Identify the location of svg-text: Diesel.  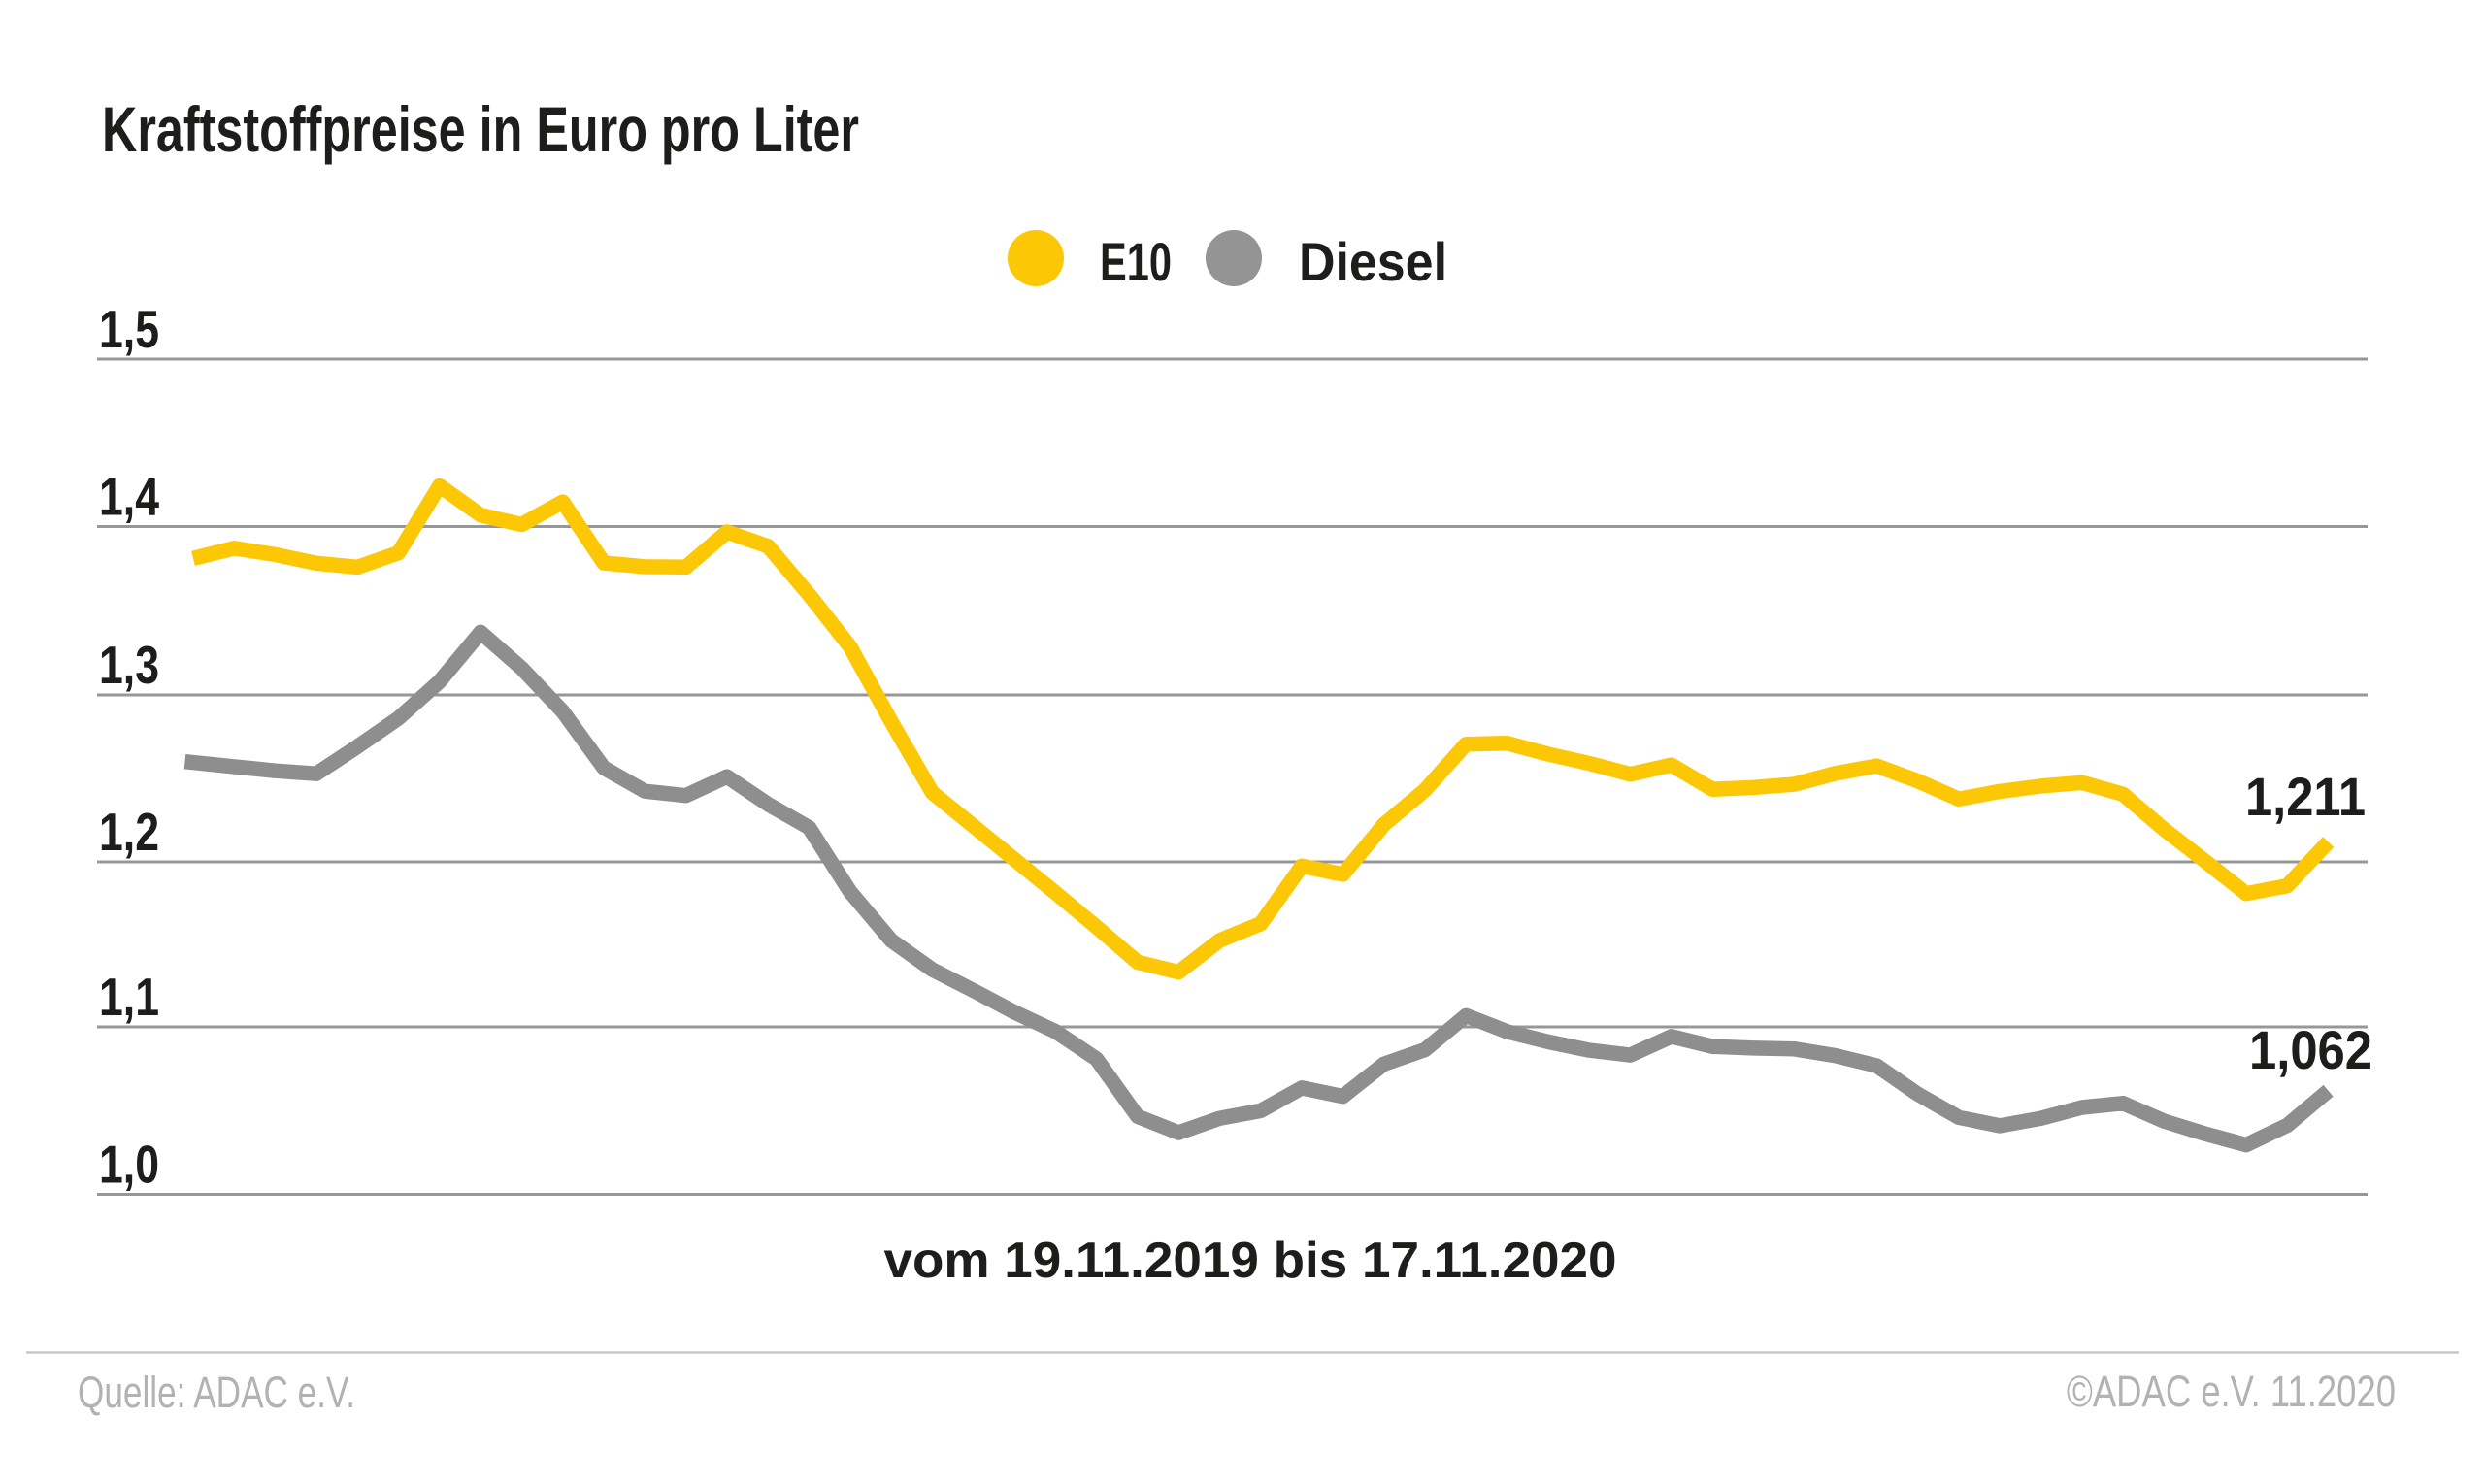
(1373, 261).